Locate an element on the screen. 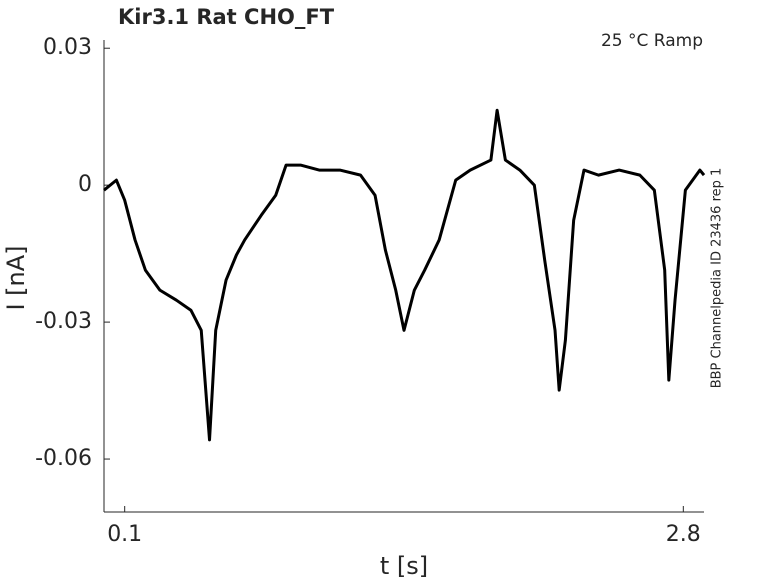 The width and height of the screenshot is (778, 583). side-note: BBP Channelpedia ID 23436 rep 1 is located at coordinates (717, 278).